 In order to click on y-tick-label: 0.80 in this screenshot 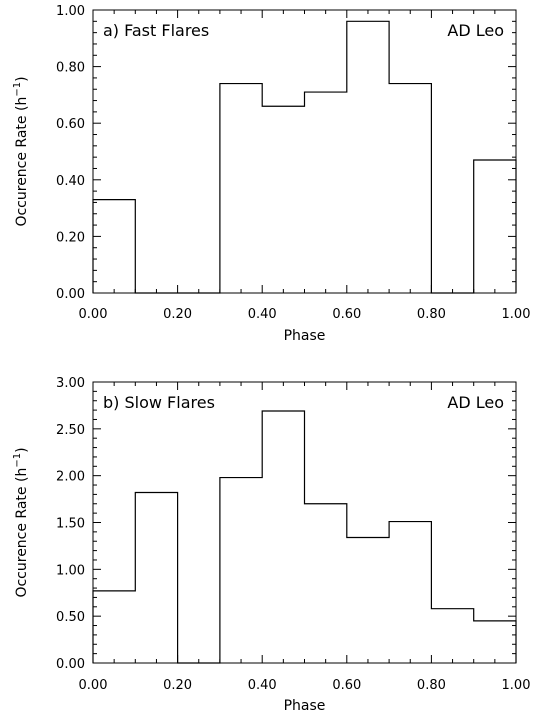, I will do `click(70, 68)`.